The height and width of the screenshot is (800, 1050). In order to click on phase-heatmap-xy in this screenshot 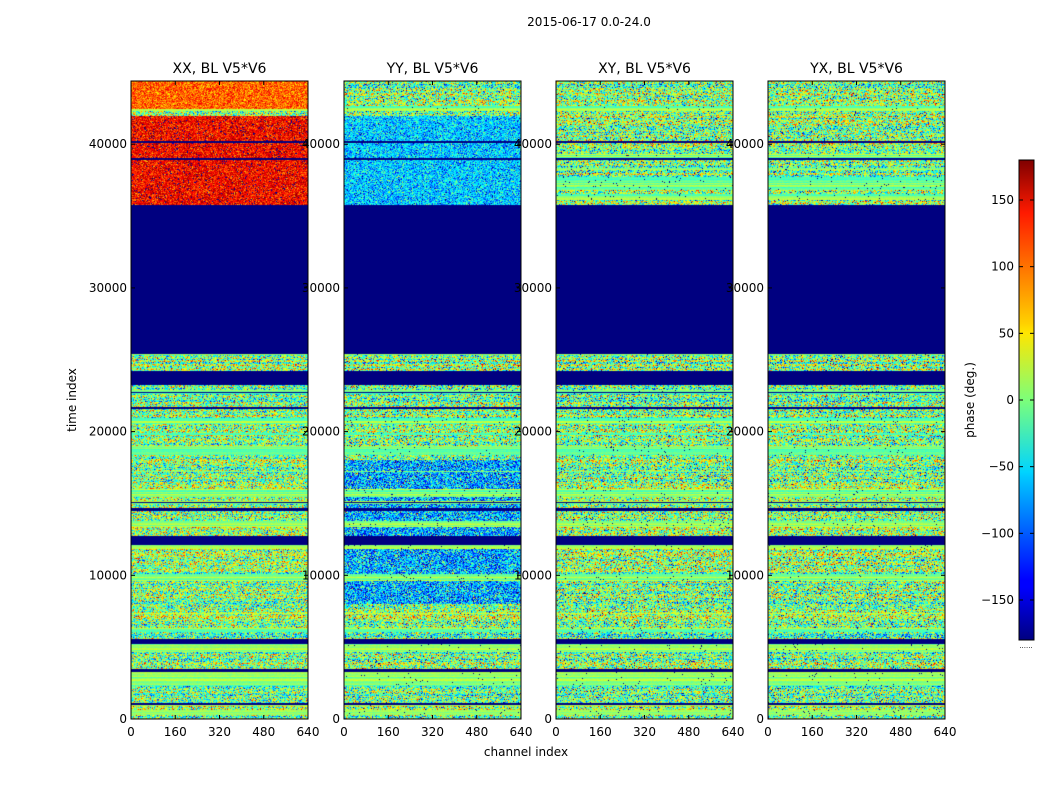, I will do `click(644, 400)`.